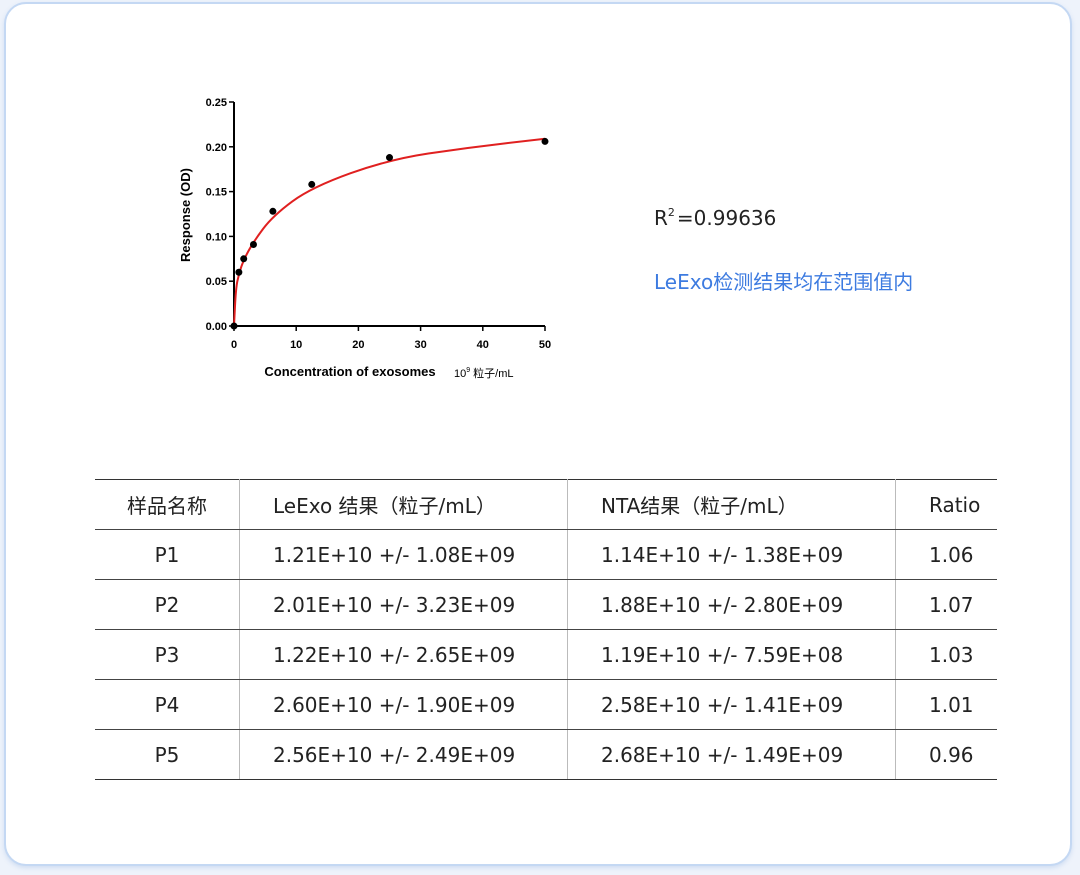  Describe the element at coordinates (216, 327) in the screenshot. I see `y-tick-label: 0.00` at that location.